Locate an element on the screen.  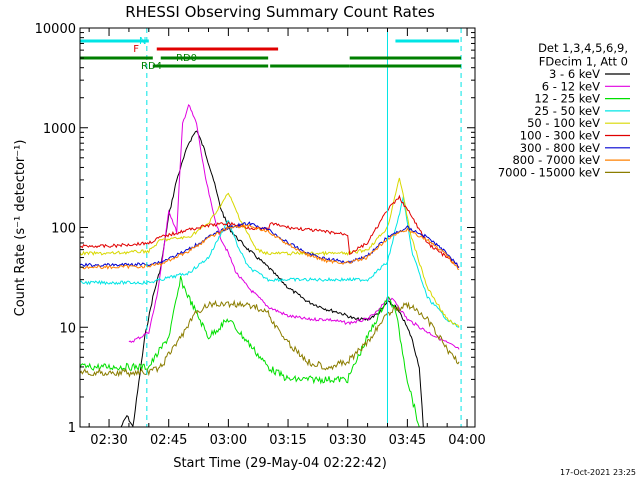
legend-label: 50 - 100 keV is located at coordinates (563, 123).